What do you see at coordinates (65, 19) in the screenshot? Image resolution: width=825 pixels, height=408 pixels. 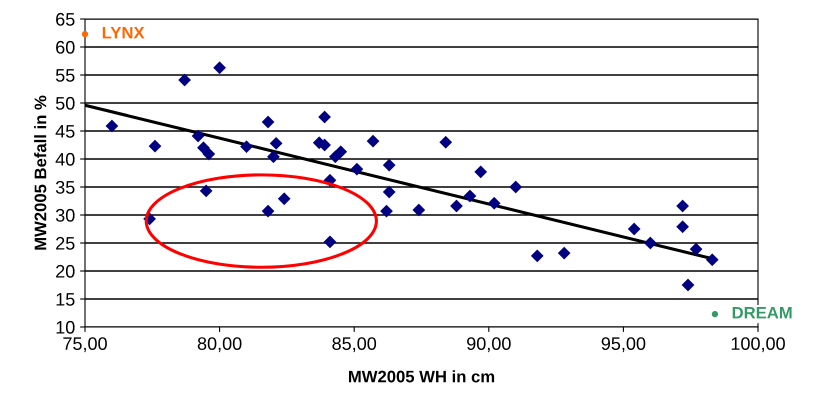 I see `y-tick-label: 65` at bounding box center [65, 19].